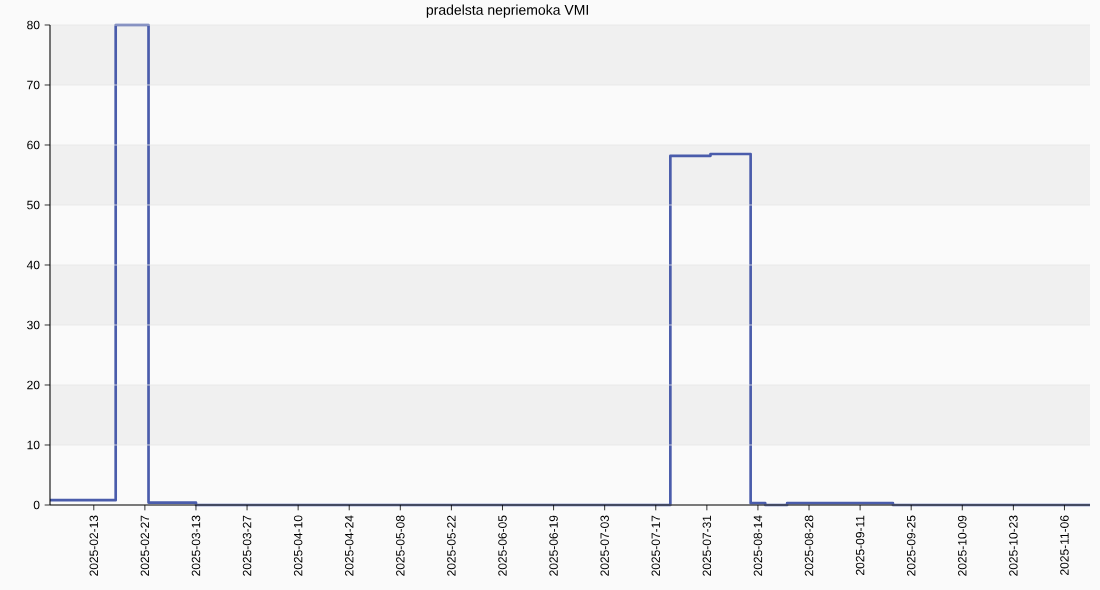  What do you see at coordinates (298, 545) in the screenshot?
I see `x-tick-label: 2025-04-10` at bounding box center [298, 545].